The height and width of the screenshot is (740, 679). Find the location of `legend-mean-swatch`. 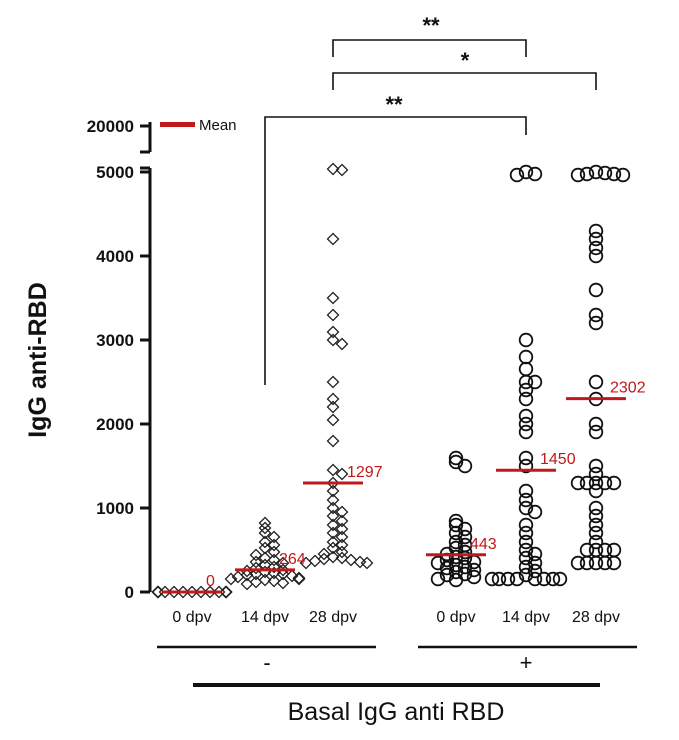

legend-mean-swatch is located at coordinates (177, 124).